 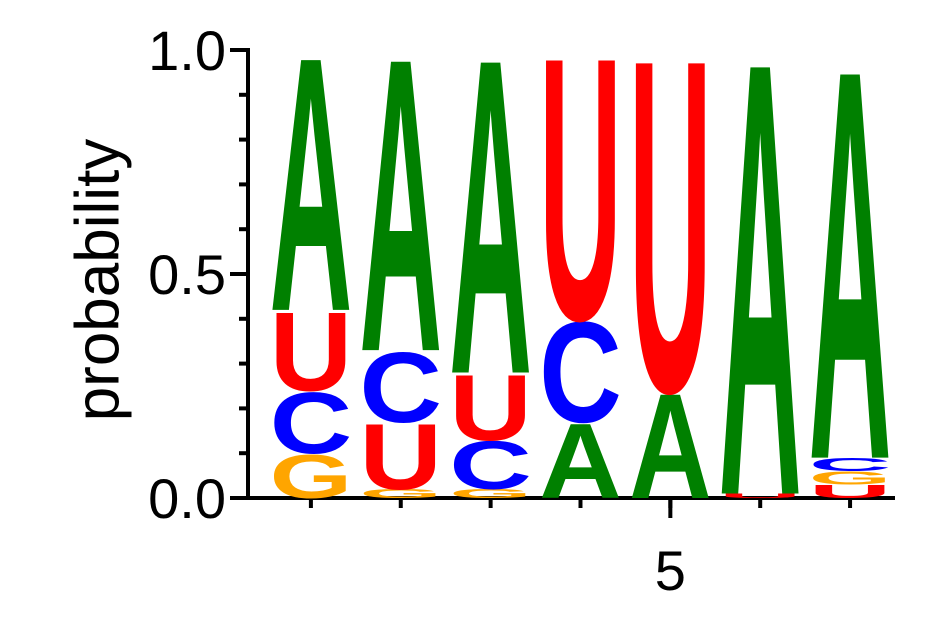 What do you see at coordinates (187, 274) in the screenshot?
I see `y-tick-label: 0.5` at bounding box center [187, 274].